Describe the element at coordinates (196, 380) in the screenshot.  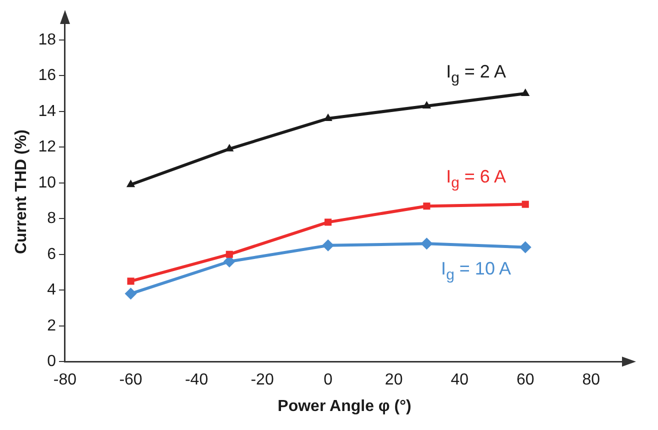
I see `x-tick-label: -40` at that location.